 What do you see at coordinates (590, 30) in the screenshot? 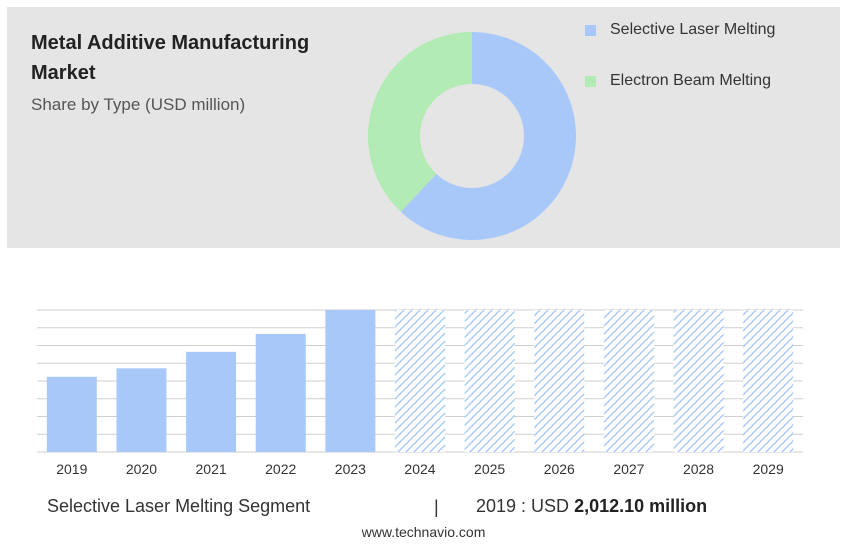
I see `legend-swatch-slm` at bounding box center [590, 30].